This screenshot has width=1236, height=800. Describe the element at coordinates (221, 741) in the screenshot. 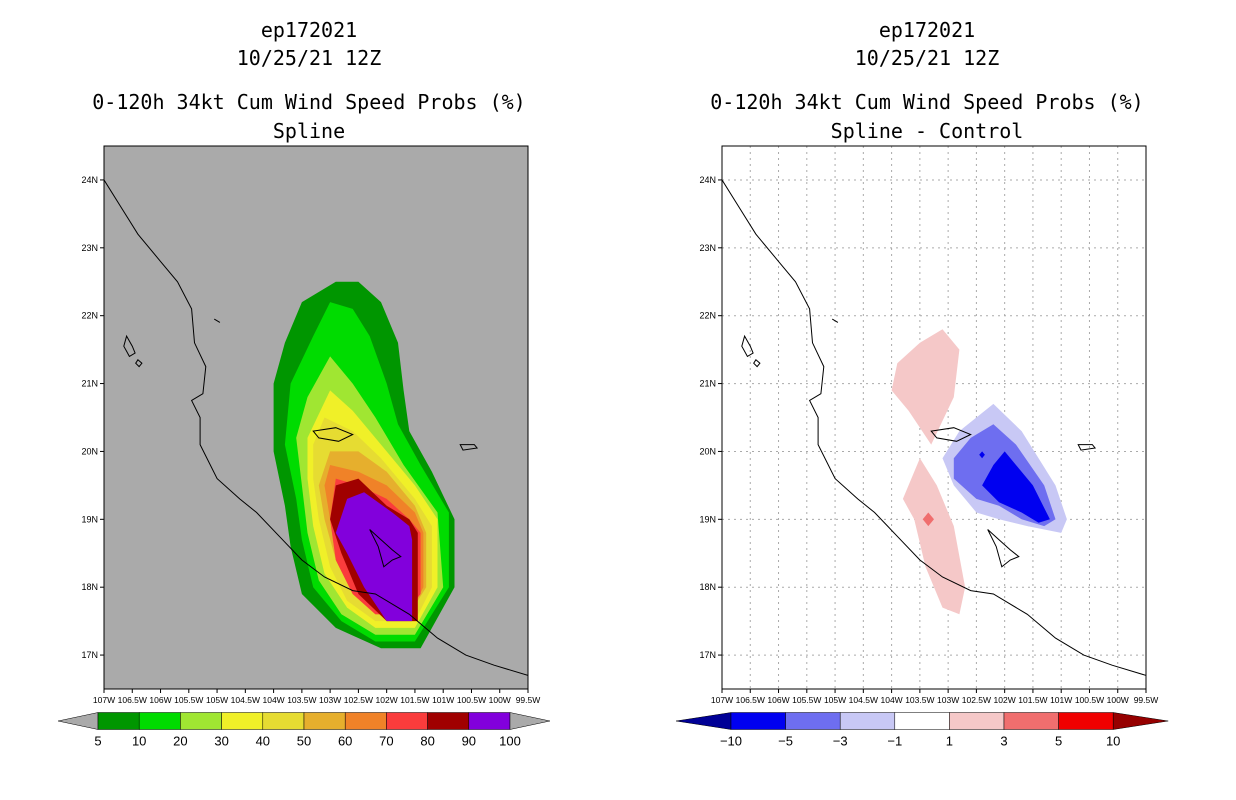

I see `colorbar-label: 30` at that location.